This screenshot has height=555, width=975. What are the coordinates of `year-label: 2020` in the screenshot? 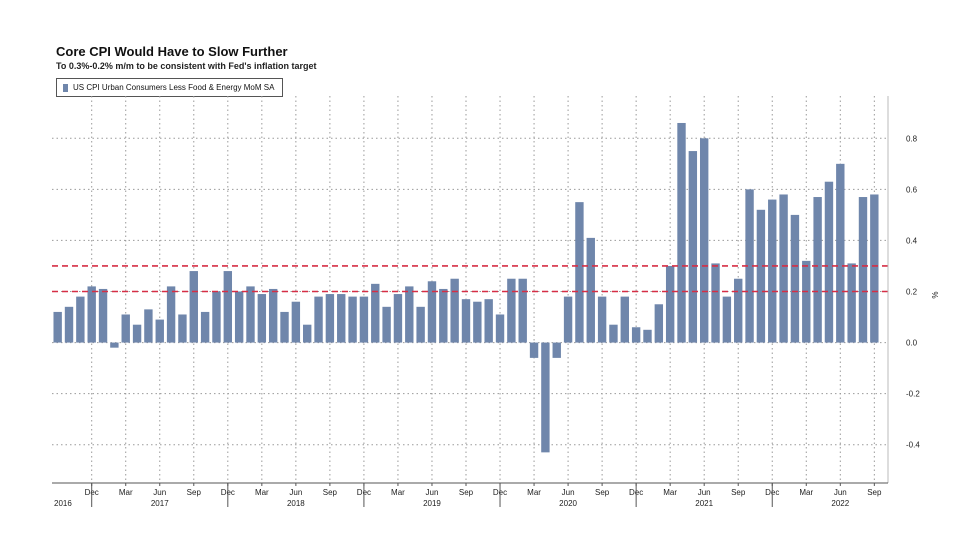 It's located at (568, 503).